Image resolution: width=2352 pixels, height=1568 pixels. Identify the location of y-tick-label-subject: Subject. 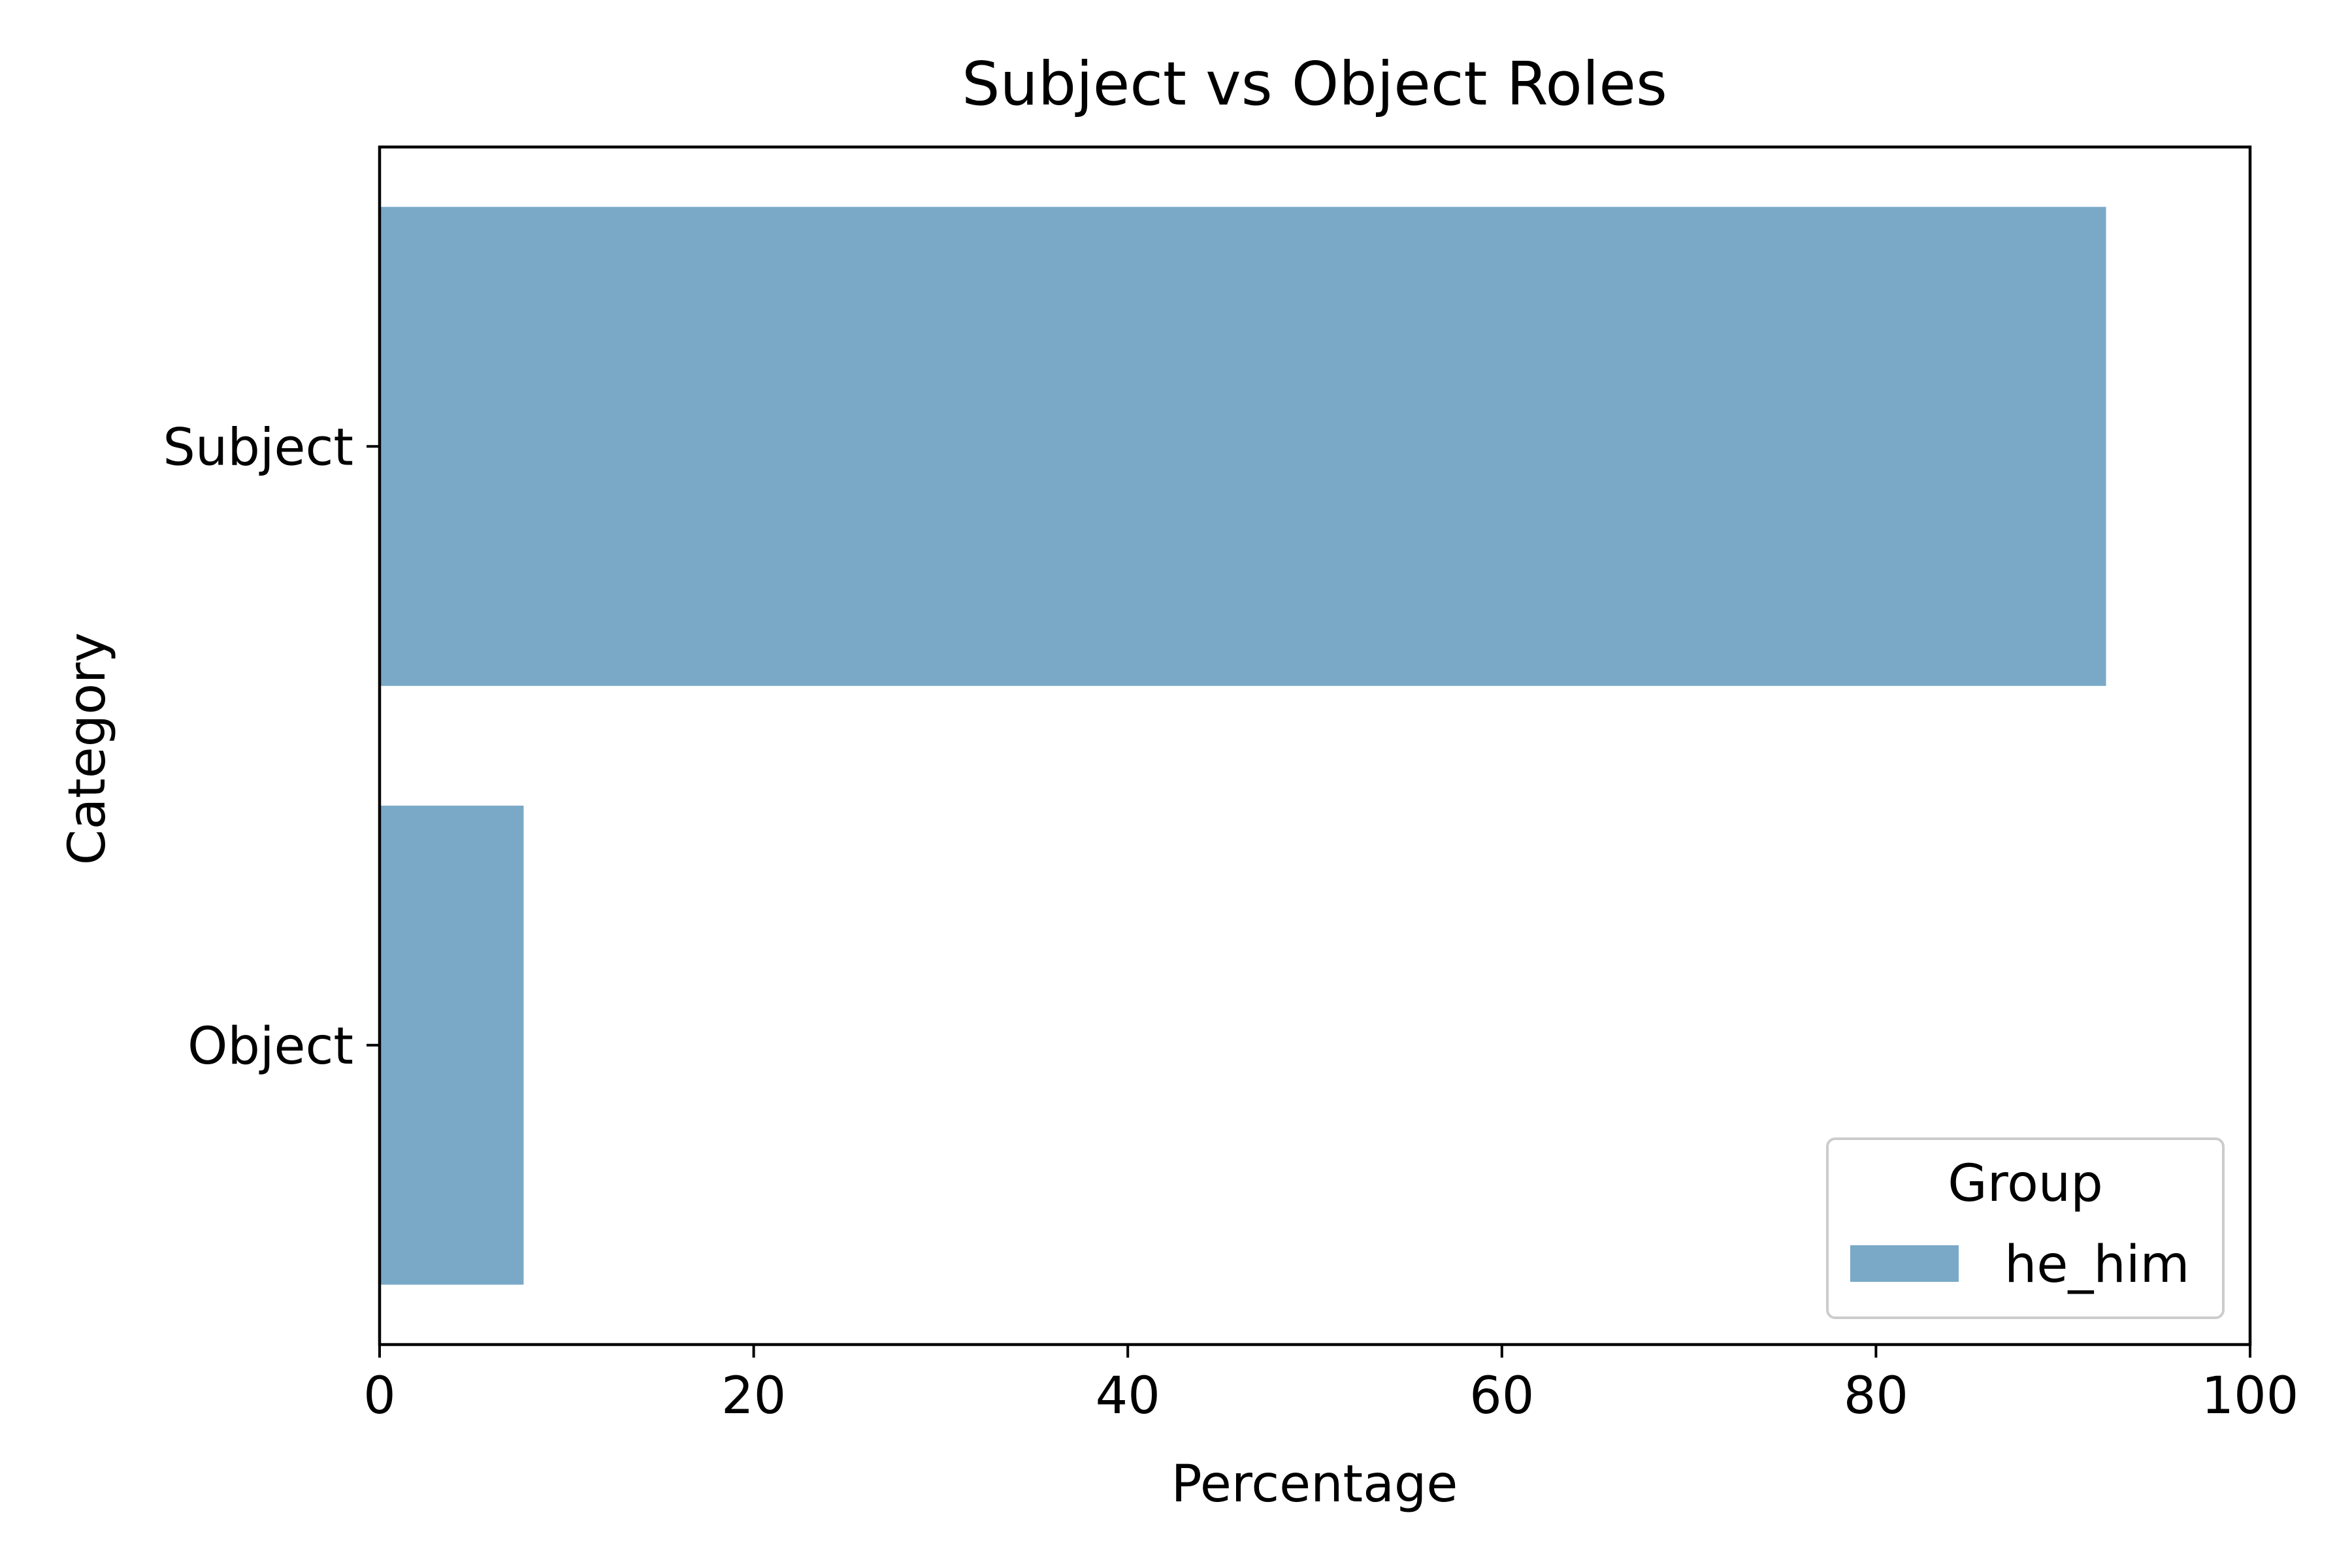
(258, 447).